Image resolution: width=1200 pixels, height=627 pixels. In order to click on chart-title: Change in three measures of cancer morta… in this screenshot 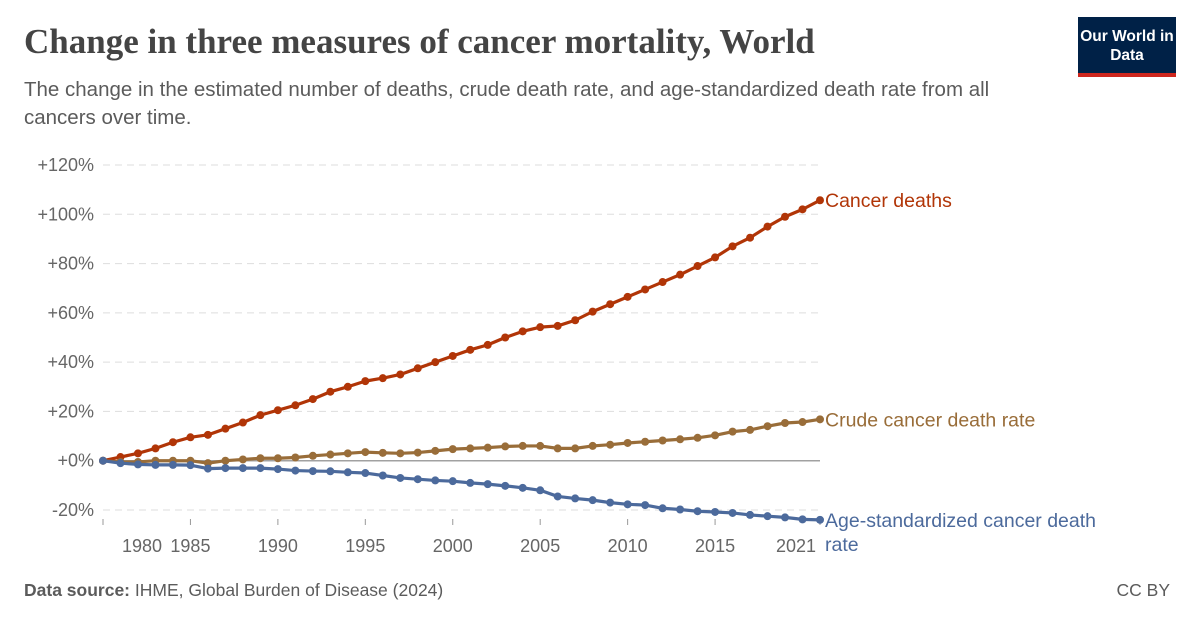, I will do `click(419, 41)`.